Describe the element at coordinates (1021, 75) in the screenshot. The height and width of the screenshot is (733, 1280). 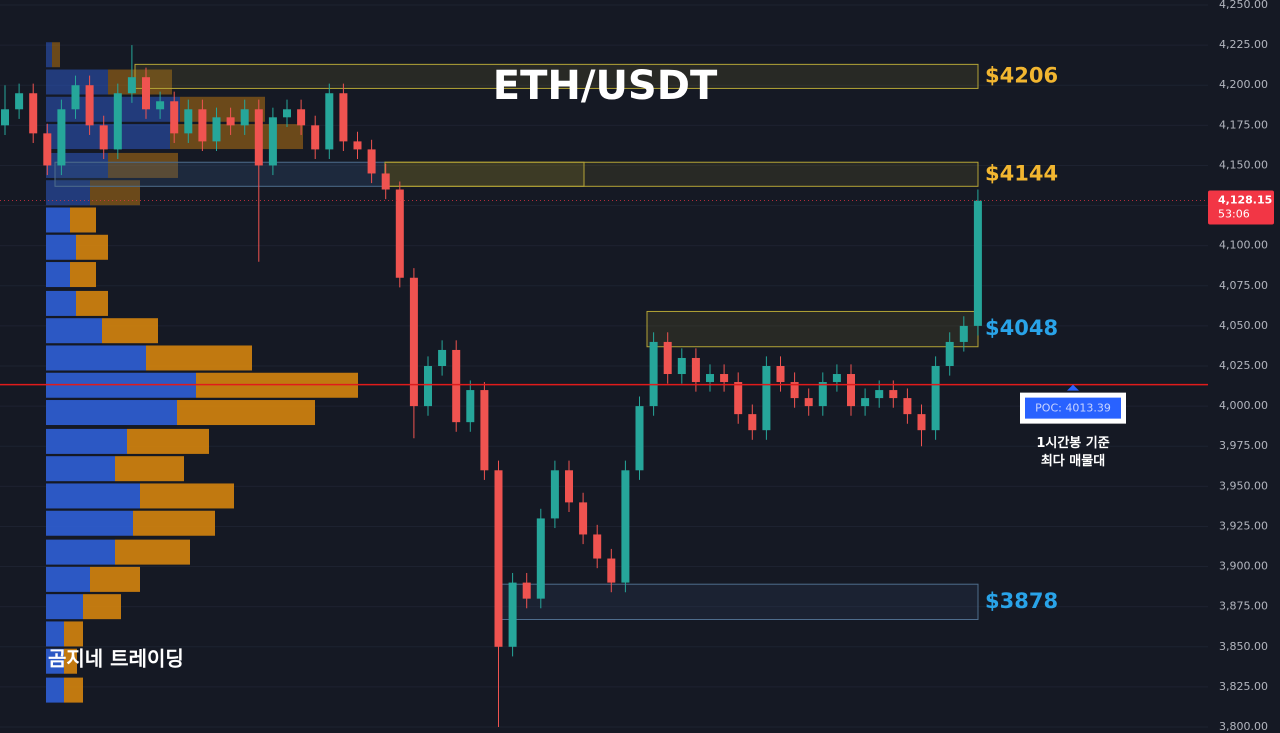
I see `zone-label: $4206` at that location.